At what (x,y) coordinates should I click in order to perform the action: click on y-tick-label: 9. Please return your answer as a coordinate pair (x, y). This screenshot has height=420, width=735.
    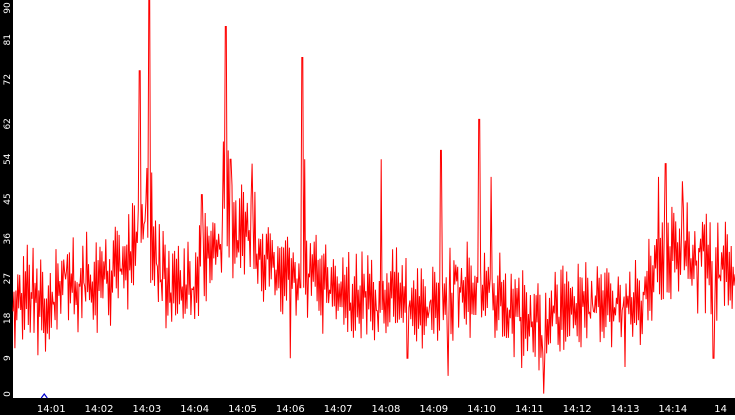
    Looking at the image, I should click on (8, 358).